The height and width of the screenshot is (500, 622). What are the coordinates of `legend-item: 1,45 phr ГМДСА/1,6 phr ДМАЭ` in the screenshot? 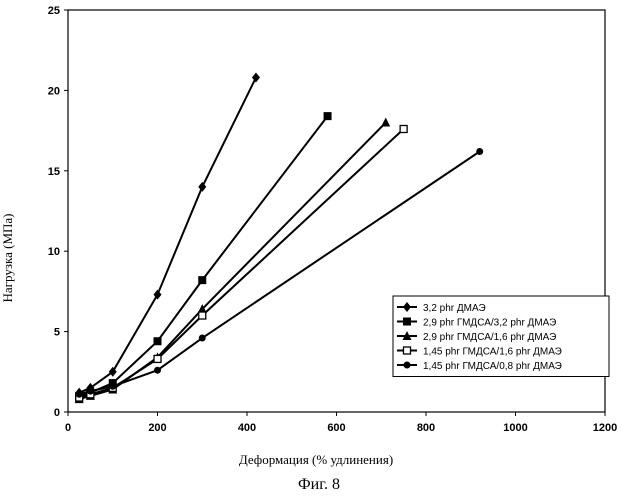 It's located at (479, 352).